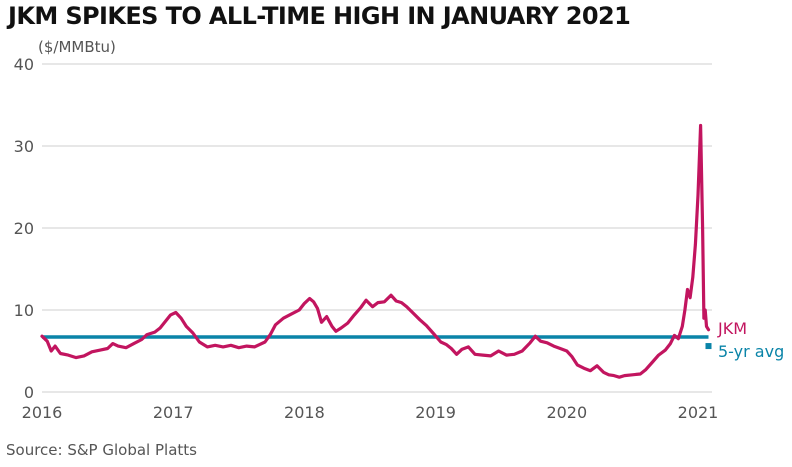 Image resolution: width=792 pixels, height=467 pixels. Describe the element at coordinates (698, 412) in the screenshot. I see `x-tick-label-2021: 2021` at that location.